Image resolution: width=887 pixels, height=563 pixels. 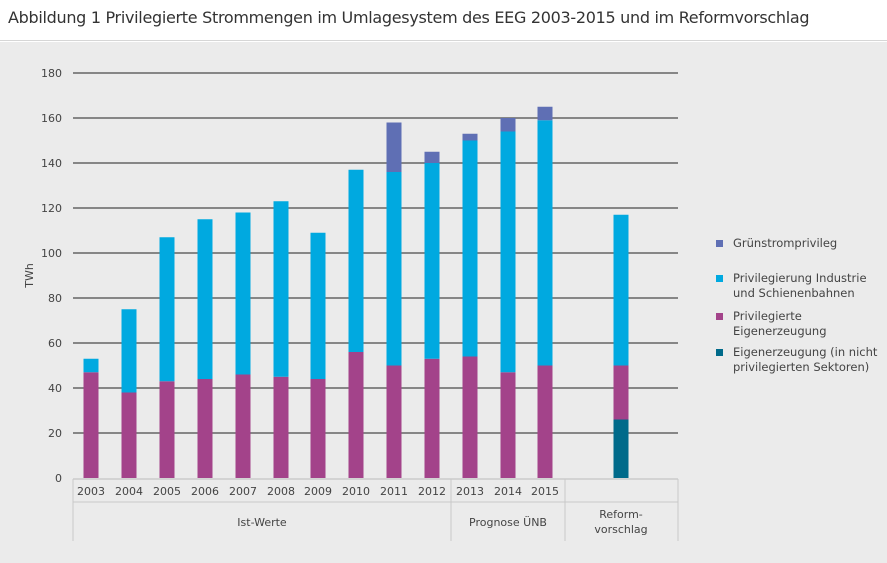 I want to click on y-tick-label: 120, so click(x=51, y=208).